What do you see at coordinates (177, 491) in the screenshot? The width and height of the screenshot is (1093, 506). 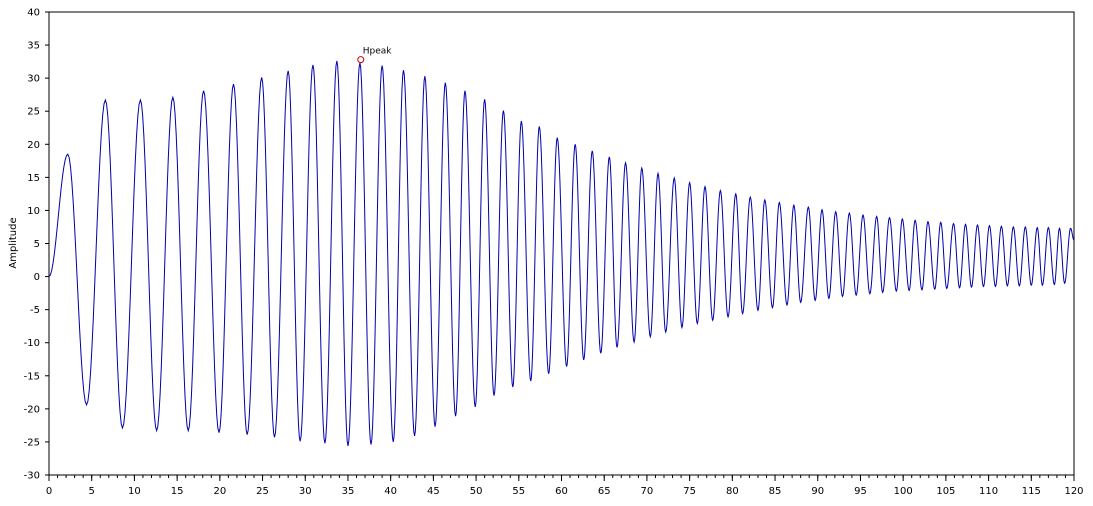 I see `x-tick-label: 15` at bounding box center [177, 491].